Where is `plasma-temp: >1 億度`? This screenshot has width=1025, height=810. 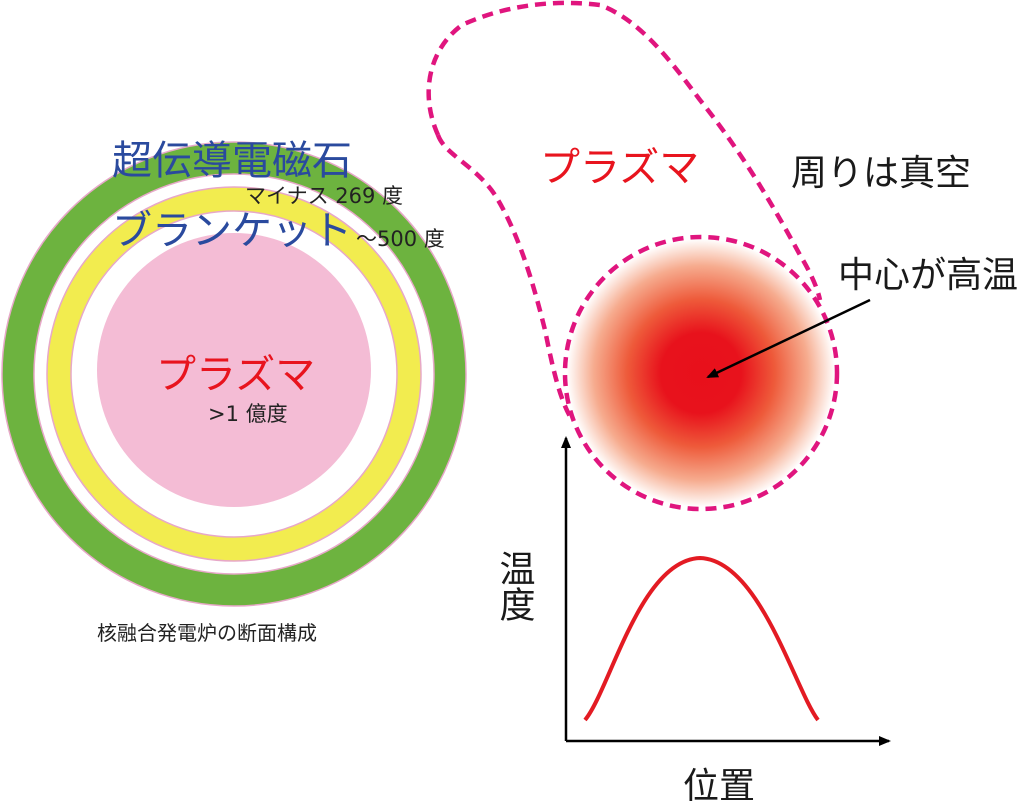 plasma-temp: >1 億度 is located at coordinates (248, 414).